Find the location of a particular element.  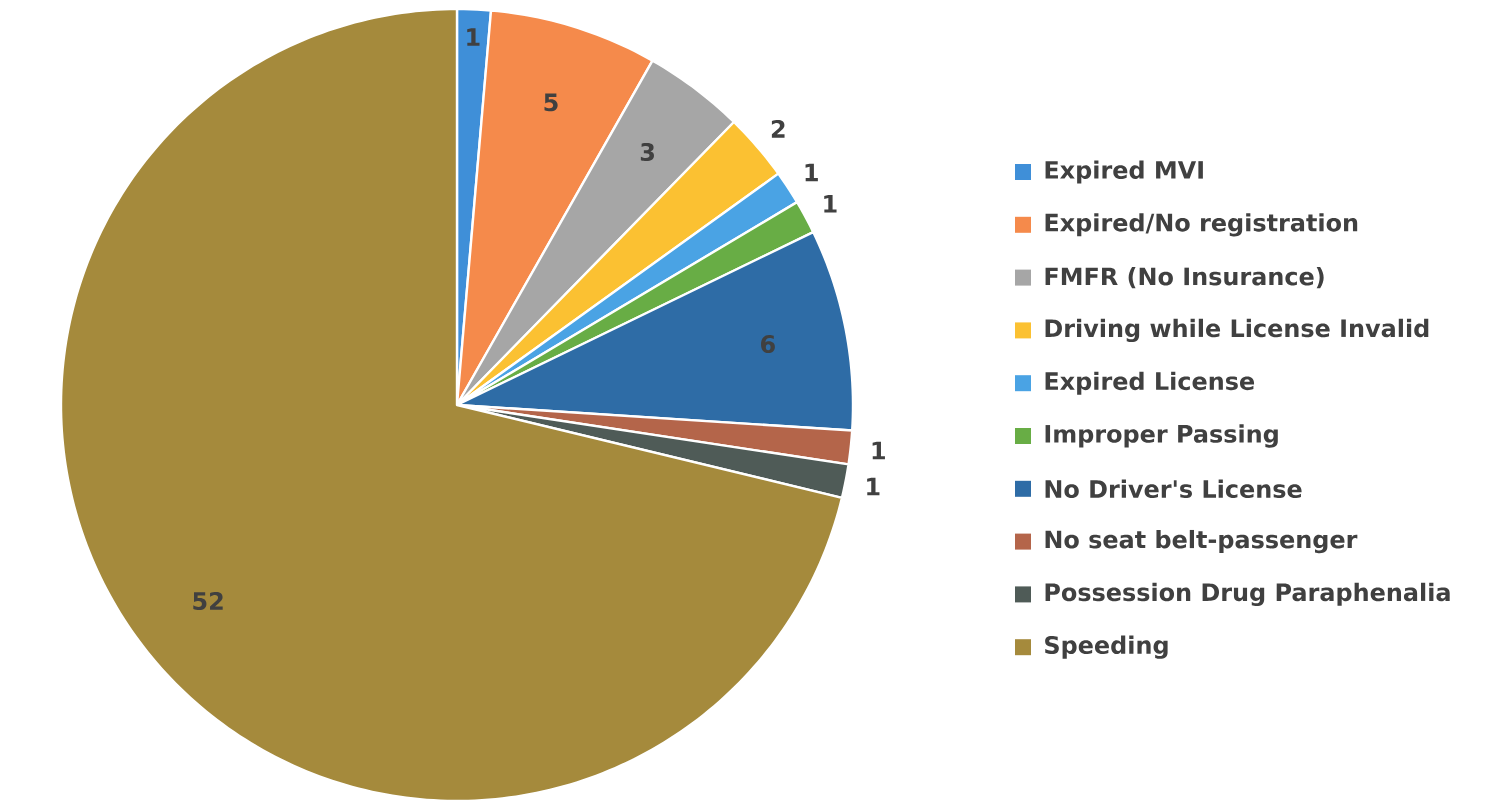

data-label: 3 is located at coordinates (647, 152).